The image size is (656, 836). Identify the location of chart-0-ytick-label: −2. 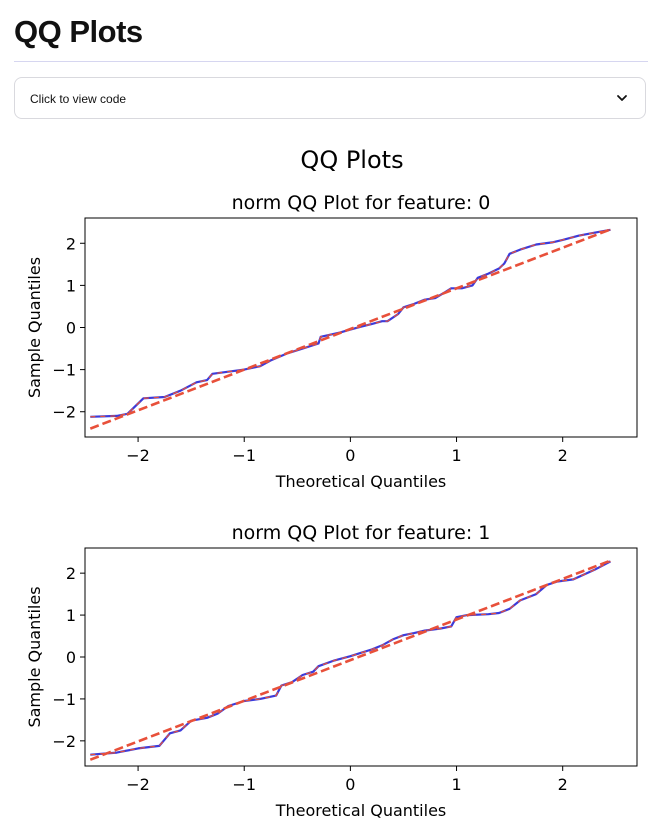
(64, 412).